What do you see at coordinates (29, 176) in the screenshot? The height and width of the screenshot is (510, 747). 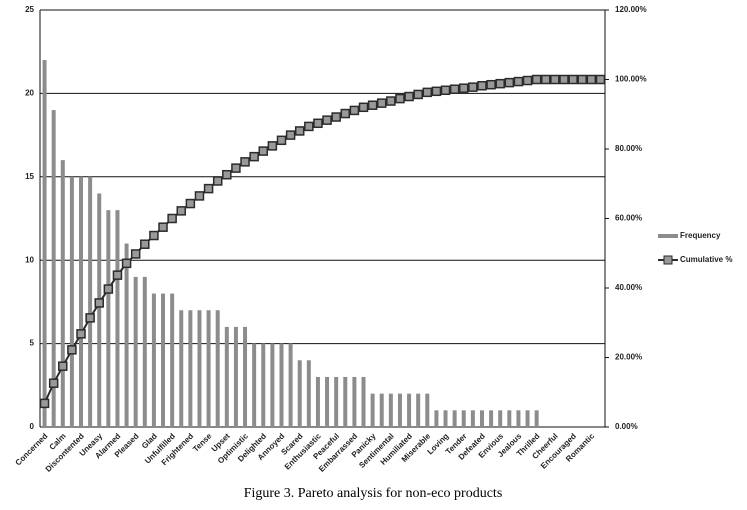 I see `y-tick-label: 15` at bounding box center [29, 176].